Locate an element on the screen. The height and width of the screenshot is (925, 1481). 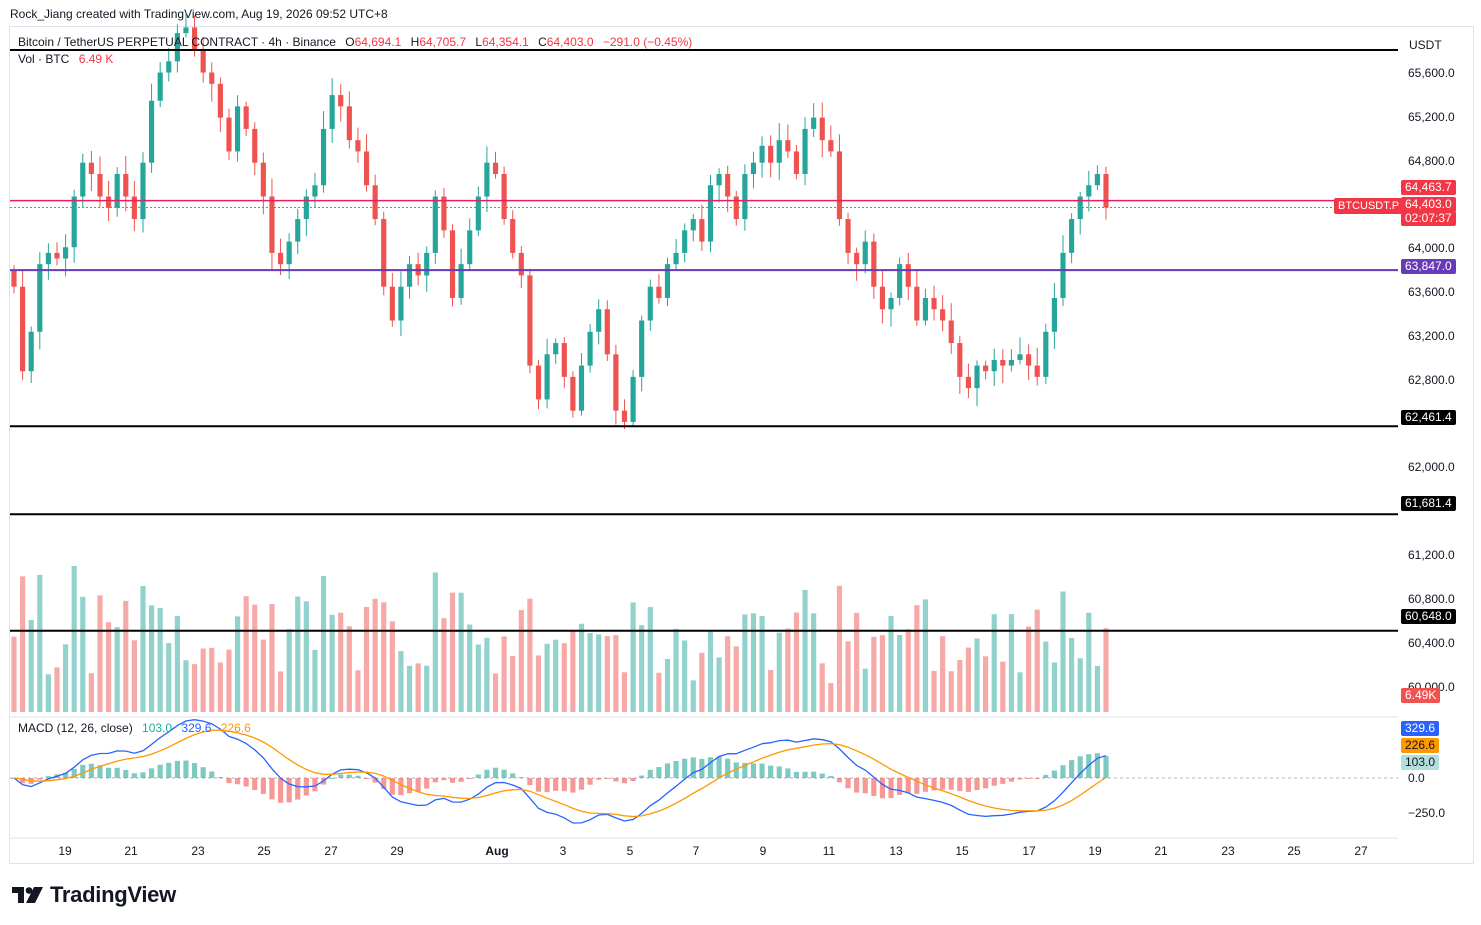
open-value: 64,694.1 is located at coordinates (378, 42).